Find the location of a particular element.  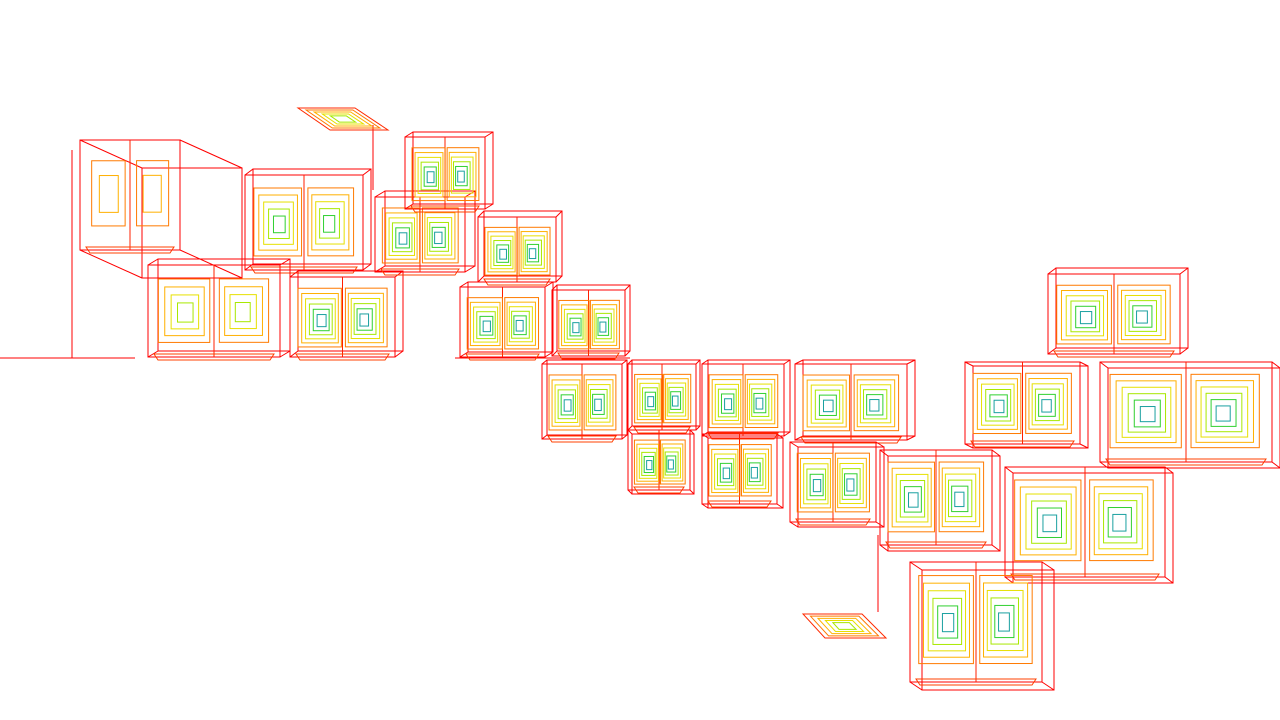

plate is located at coordinates (343, 119).